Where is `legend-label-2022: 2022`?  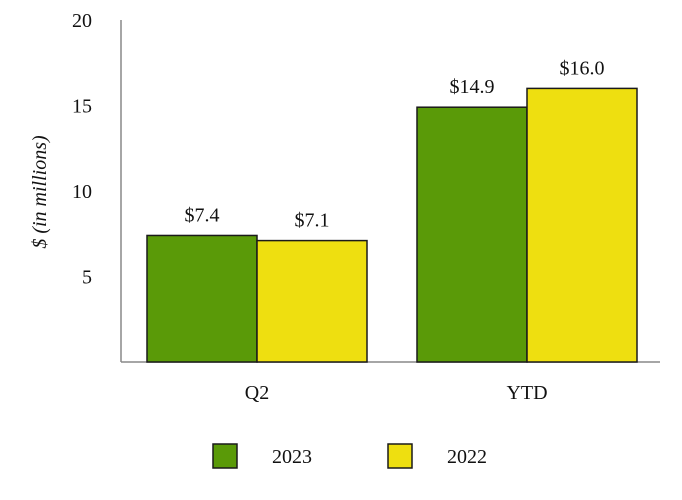 legend-label-2022: 2022 is located at coordinates (467, 457).